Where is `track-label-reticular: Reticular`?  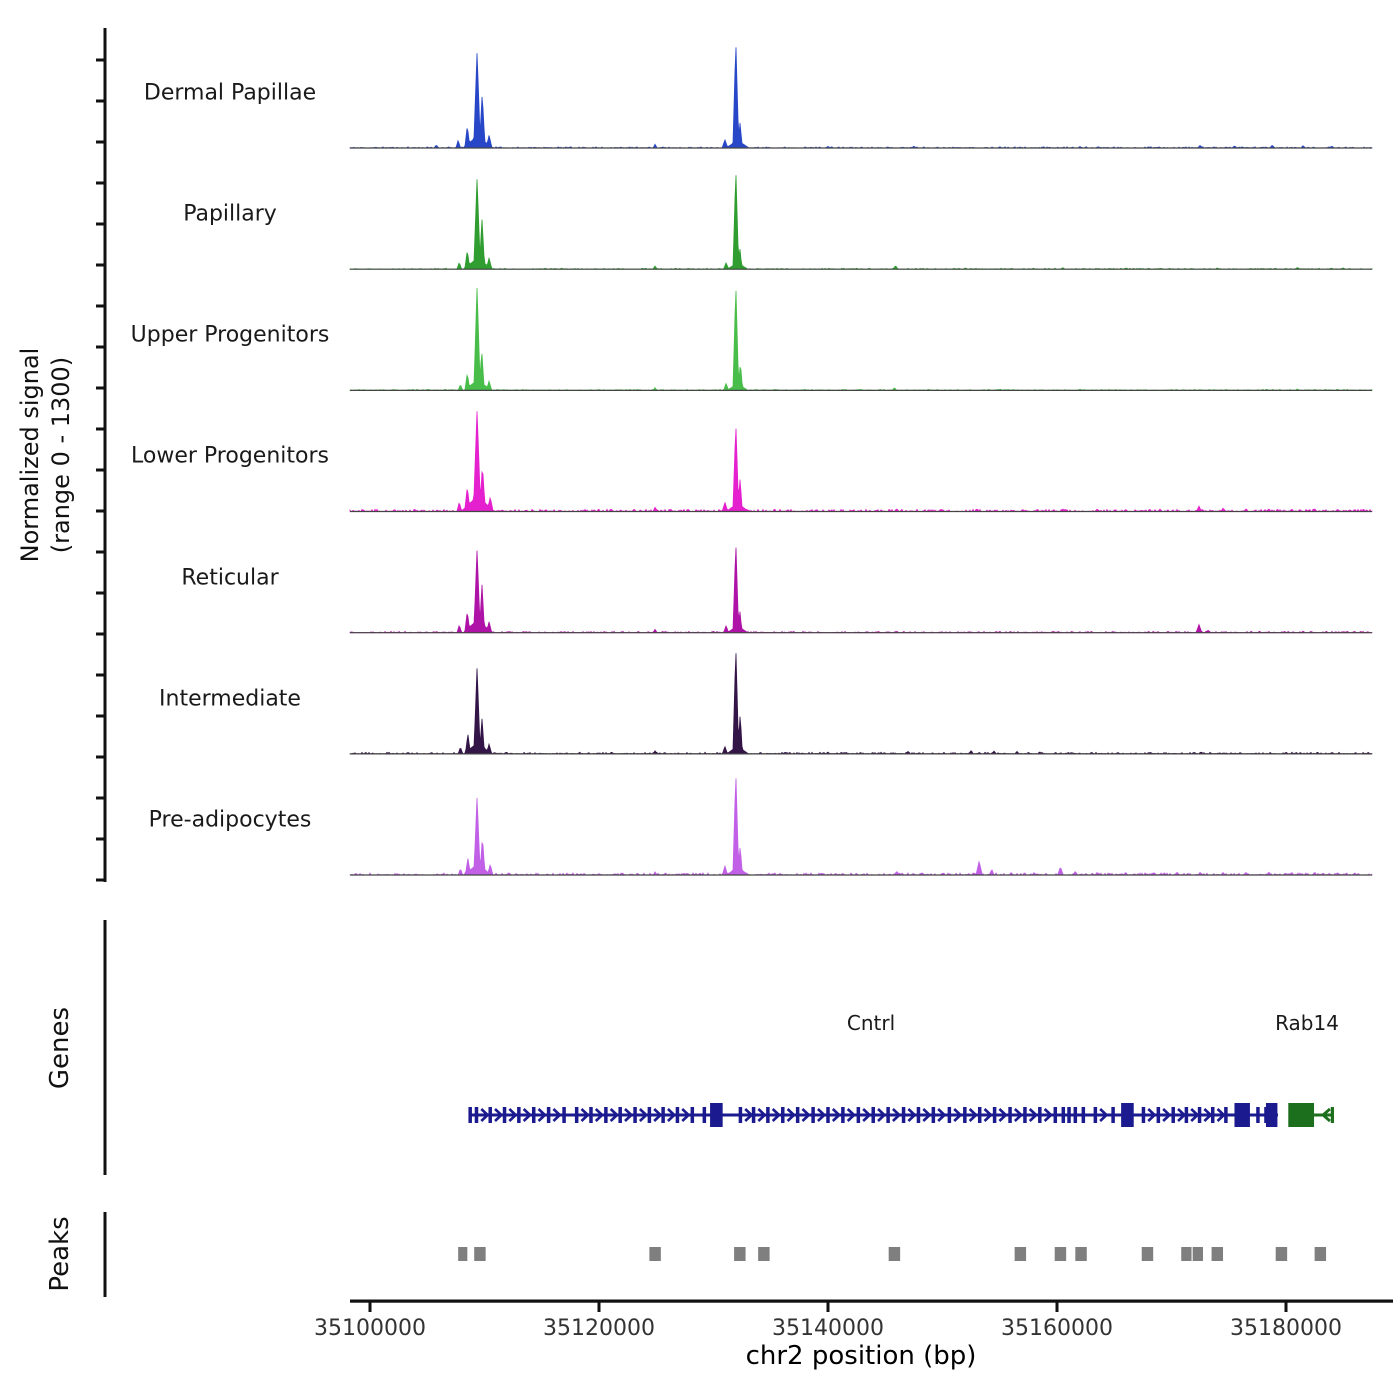 track-label-reticular: Reticular is located at coordinates (230, 578).